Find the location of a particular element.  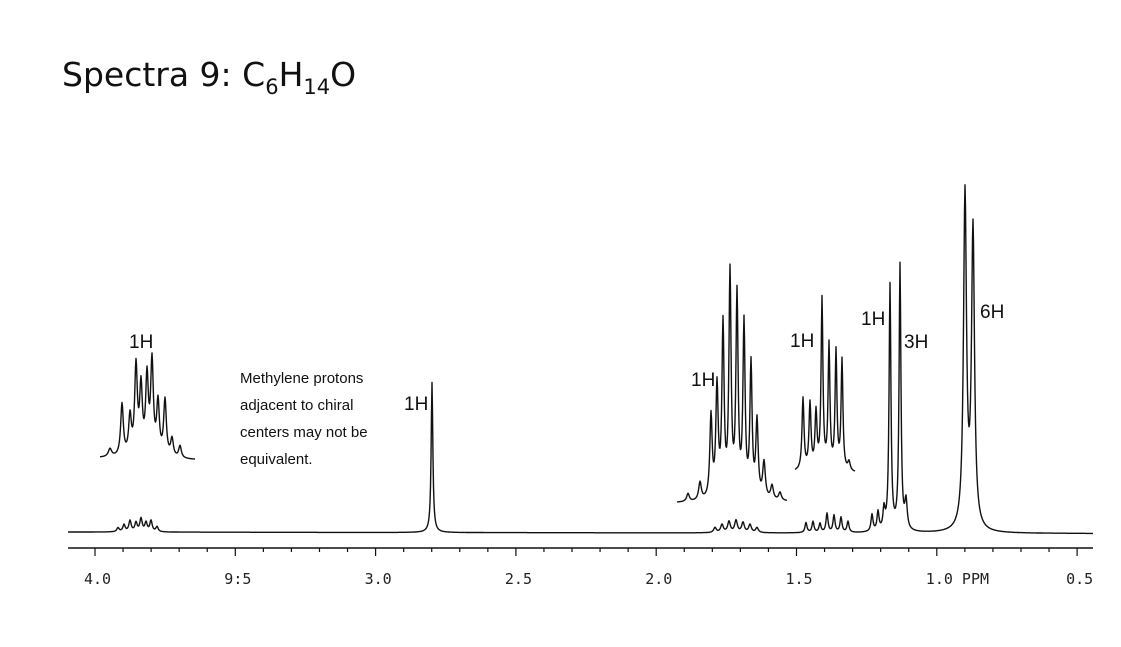

peak-label: 6H is located at coordinates (992, 312).